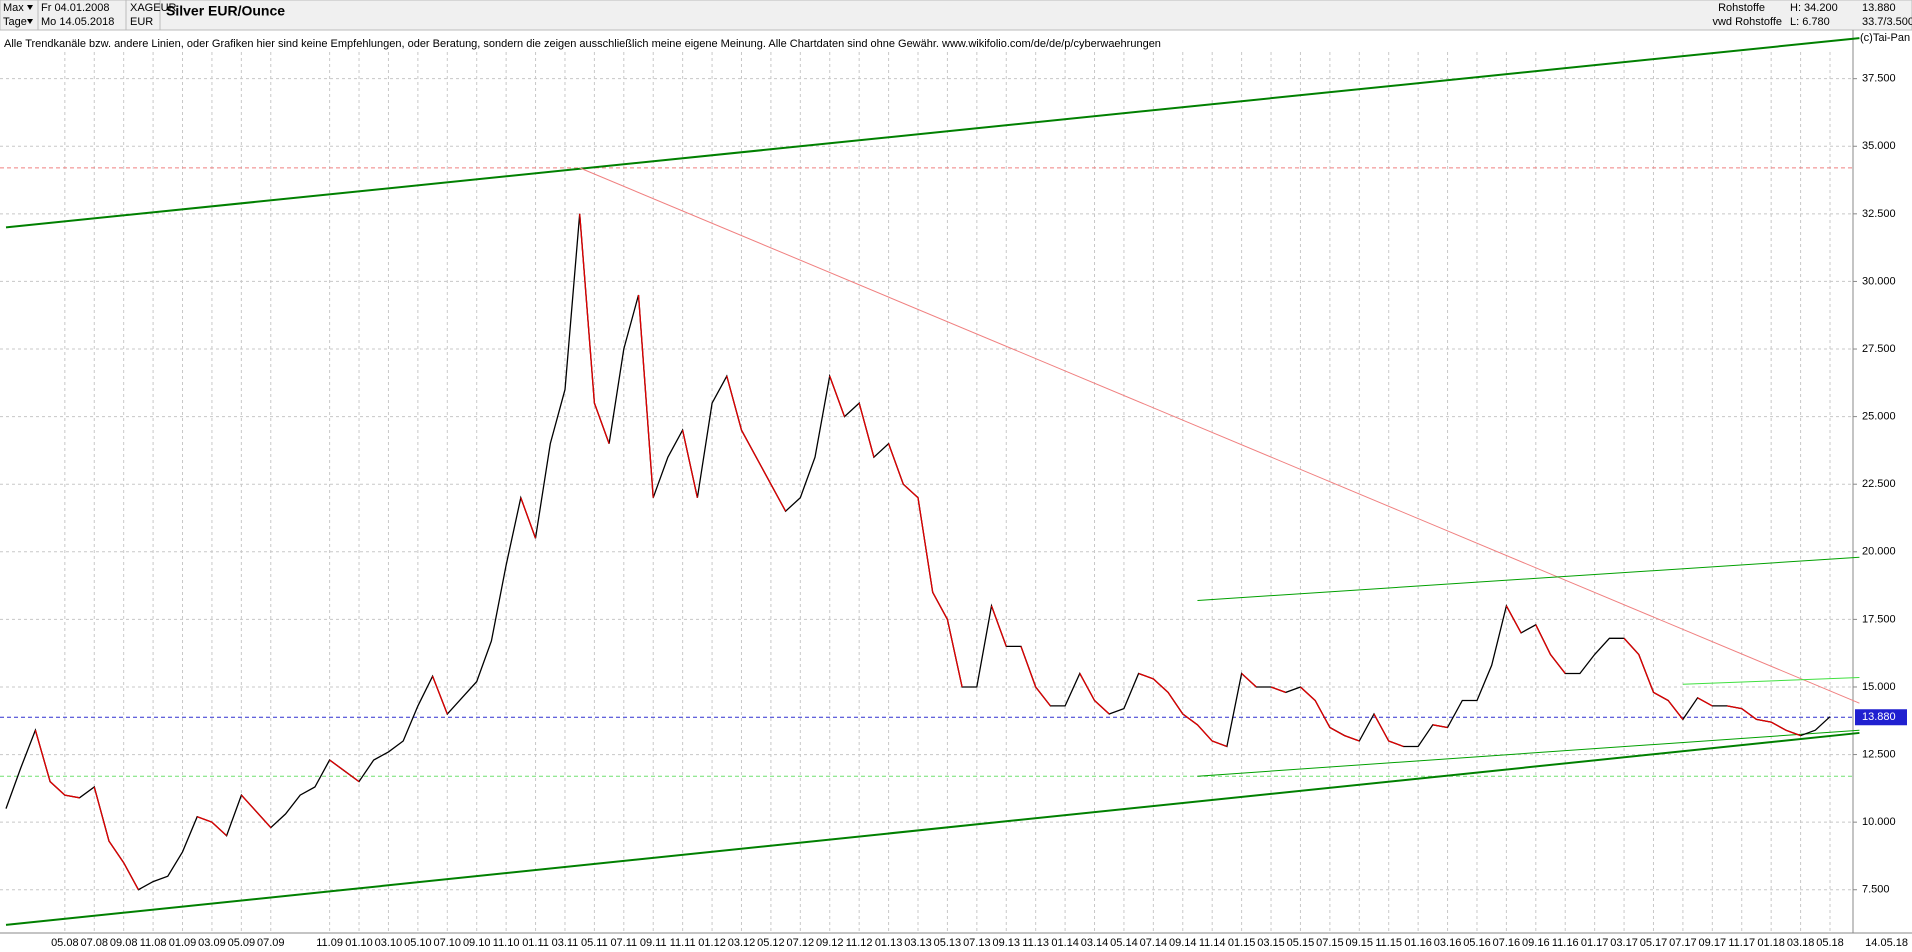 This screenshot has width=1912, height=952. I want to click on y-tick-label: 20.000, so click(1879, 552).